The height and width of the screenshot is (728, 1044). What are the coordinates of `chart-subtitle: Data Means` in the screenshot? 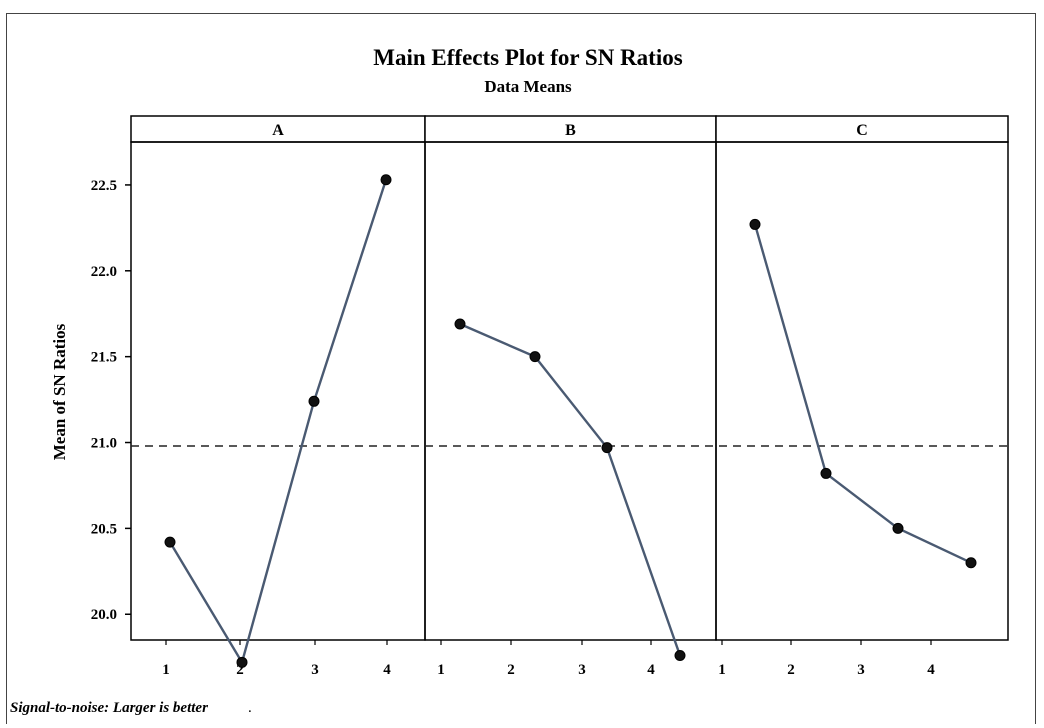 It's located at (528, 86).